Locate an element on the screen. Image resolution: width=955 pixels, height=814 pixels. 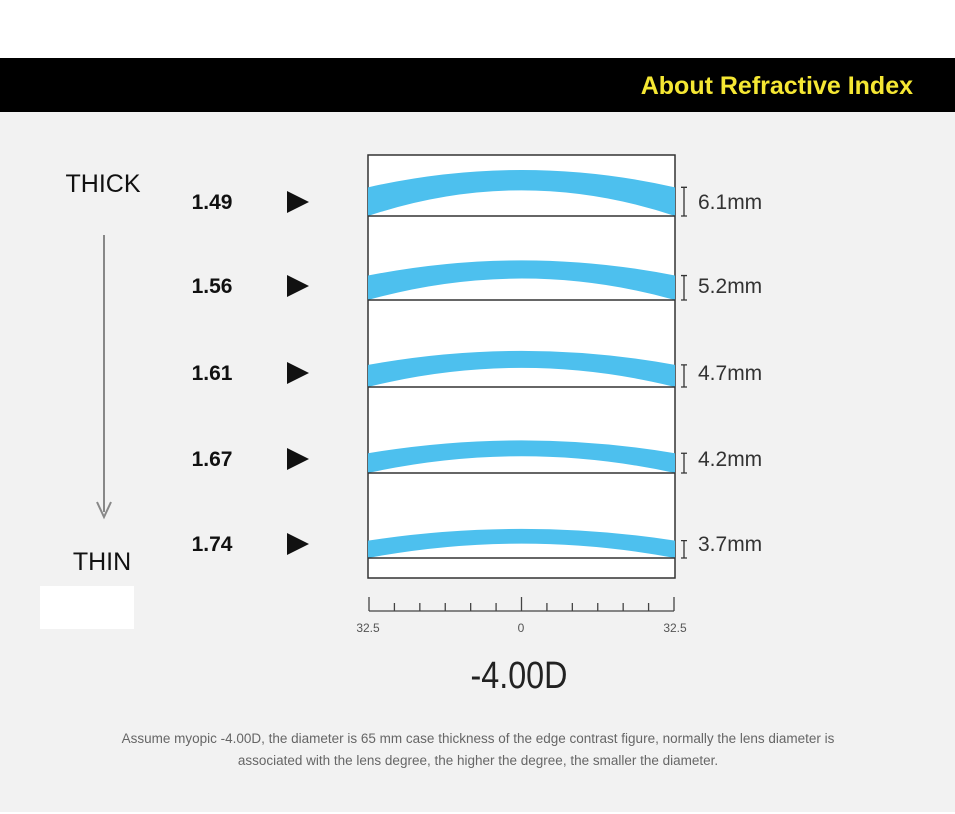
thickness-label: 5.2mm is located at coordinates (730, 286).